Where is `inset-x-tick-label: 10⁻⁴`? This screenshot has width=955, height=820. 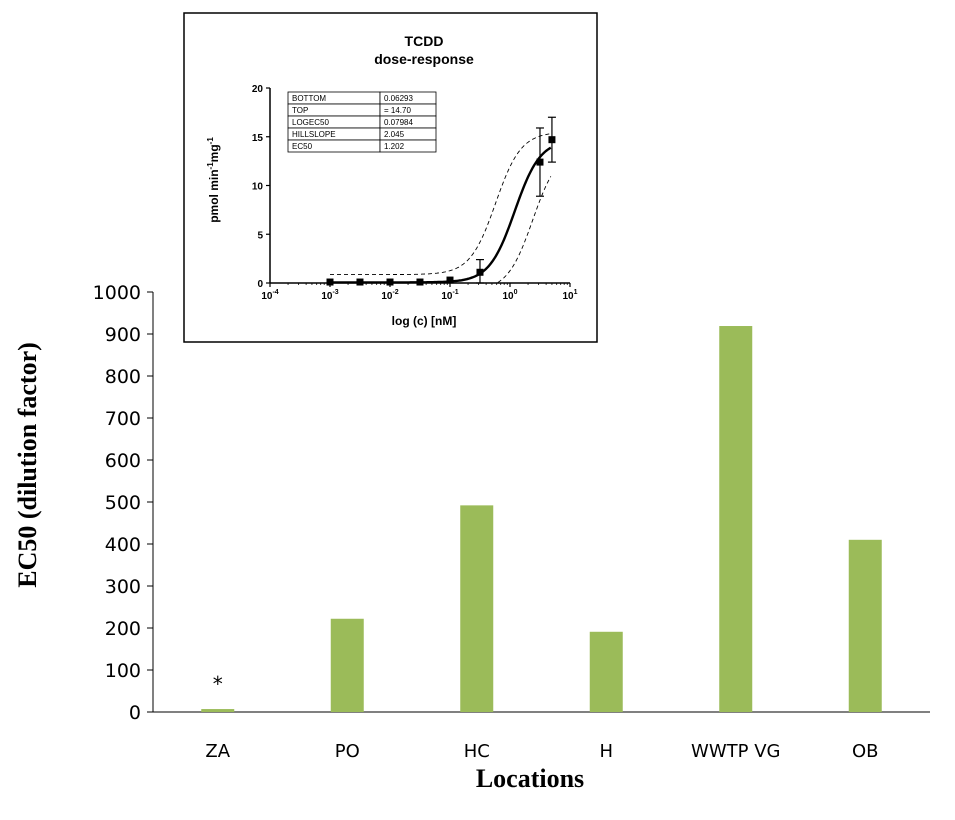 inset-x-tick-label: 10⁻⁴ is located at coordinates (269, 295).